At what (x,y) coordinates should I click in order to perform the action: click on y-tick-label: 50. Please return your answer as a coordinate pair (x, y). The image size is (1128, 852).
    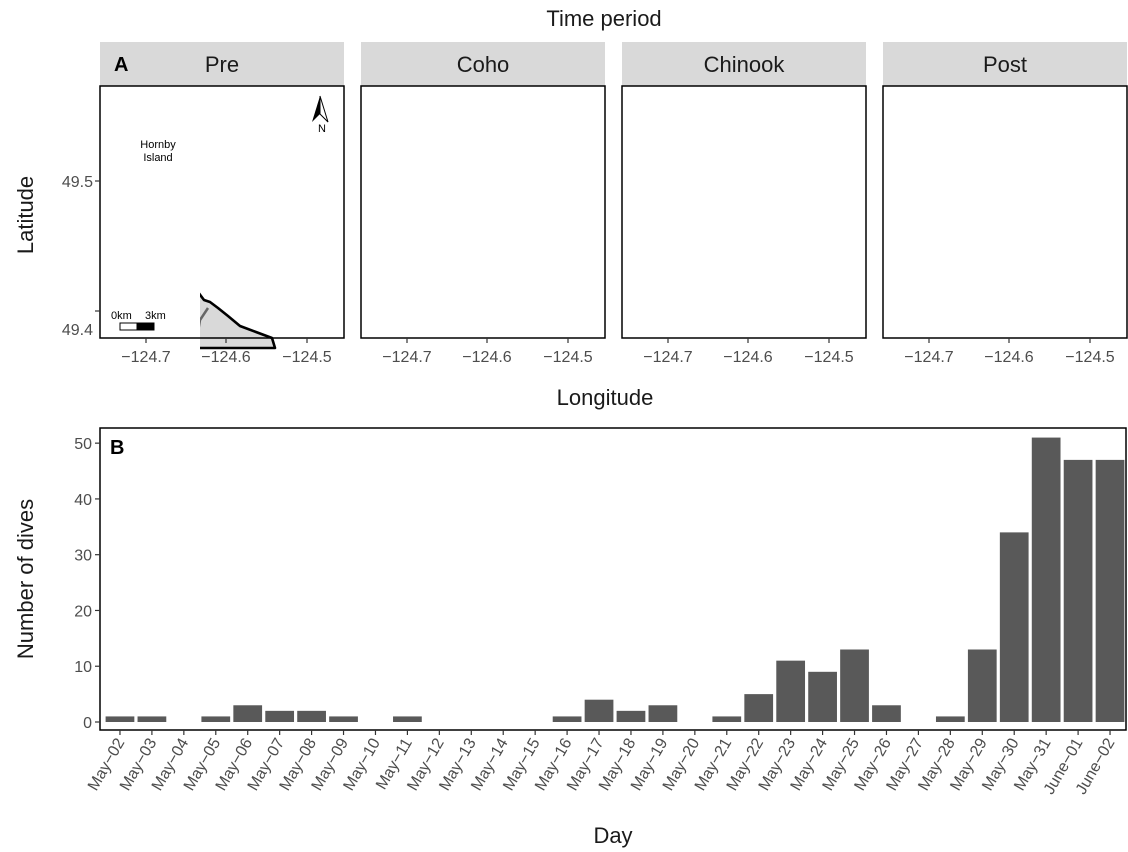
    Looking at the image, I should click on (83, 444).